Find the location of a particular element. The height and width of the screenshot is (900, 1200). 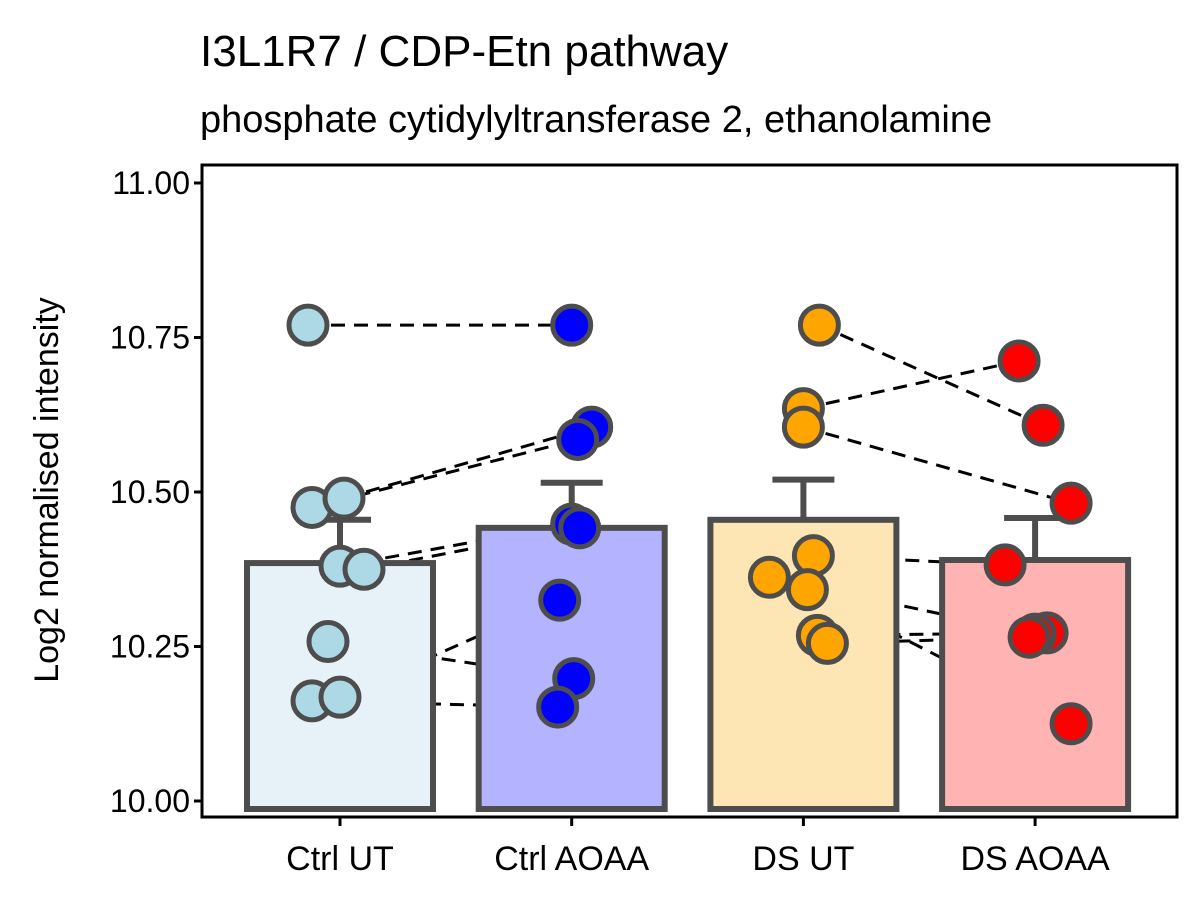

x-tick-label: DS UT is located at coordinates (803, 859).